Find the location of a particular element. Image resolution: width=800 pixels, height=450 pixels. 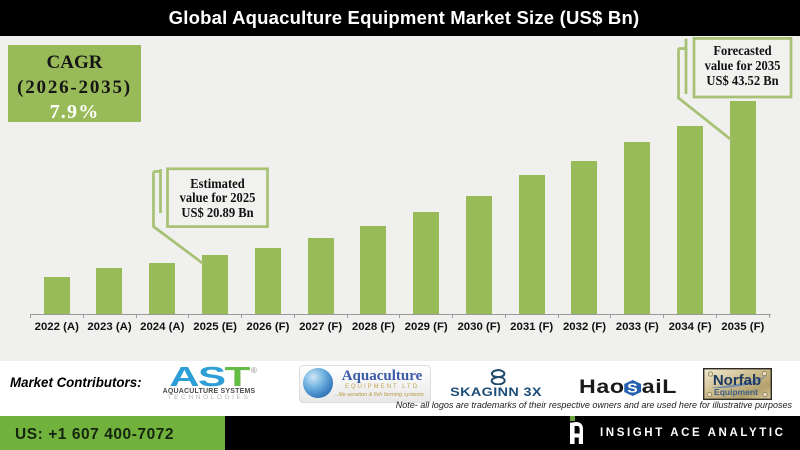

svg-text: Equipment is located at coordinates (736, 392).